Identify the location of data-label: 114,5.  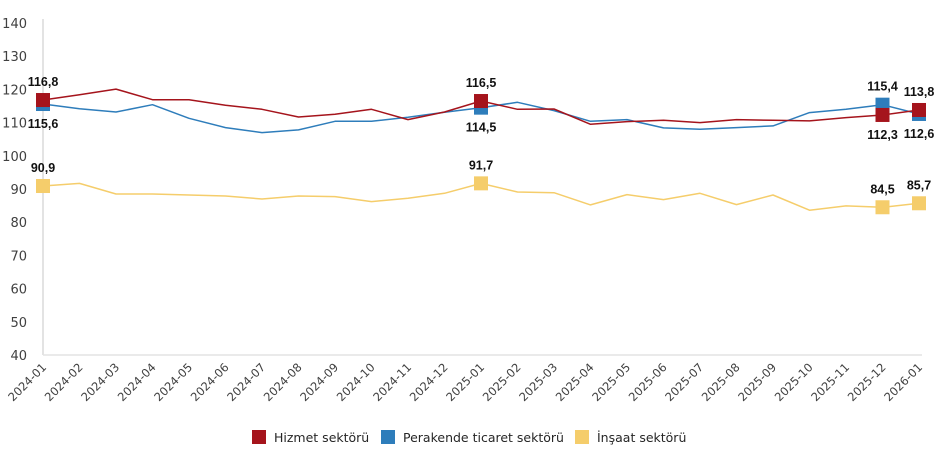
(481, 128).